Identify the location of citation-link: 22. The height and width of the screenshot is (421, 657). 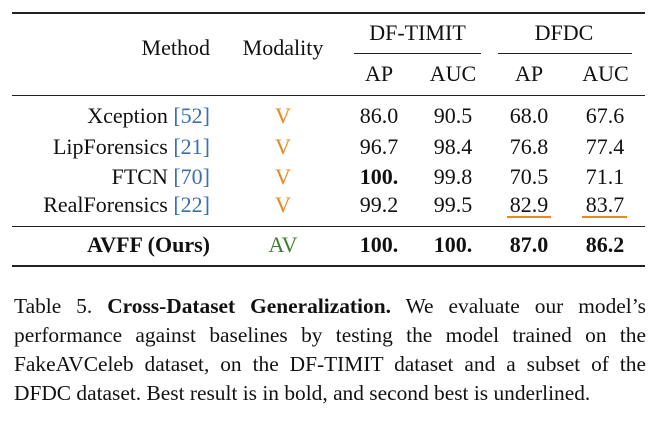
(191, 204).